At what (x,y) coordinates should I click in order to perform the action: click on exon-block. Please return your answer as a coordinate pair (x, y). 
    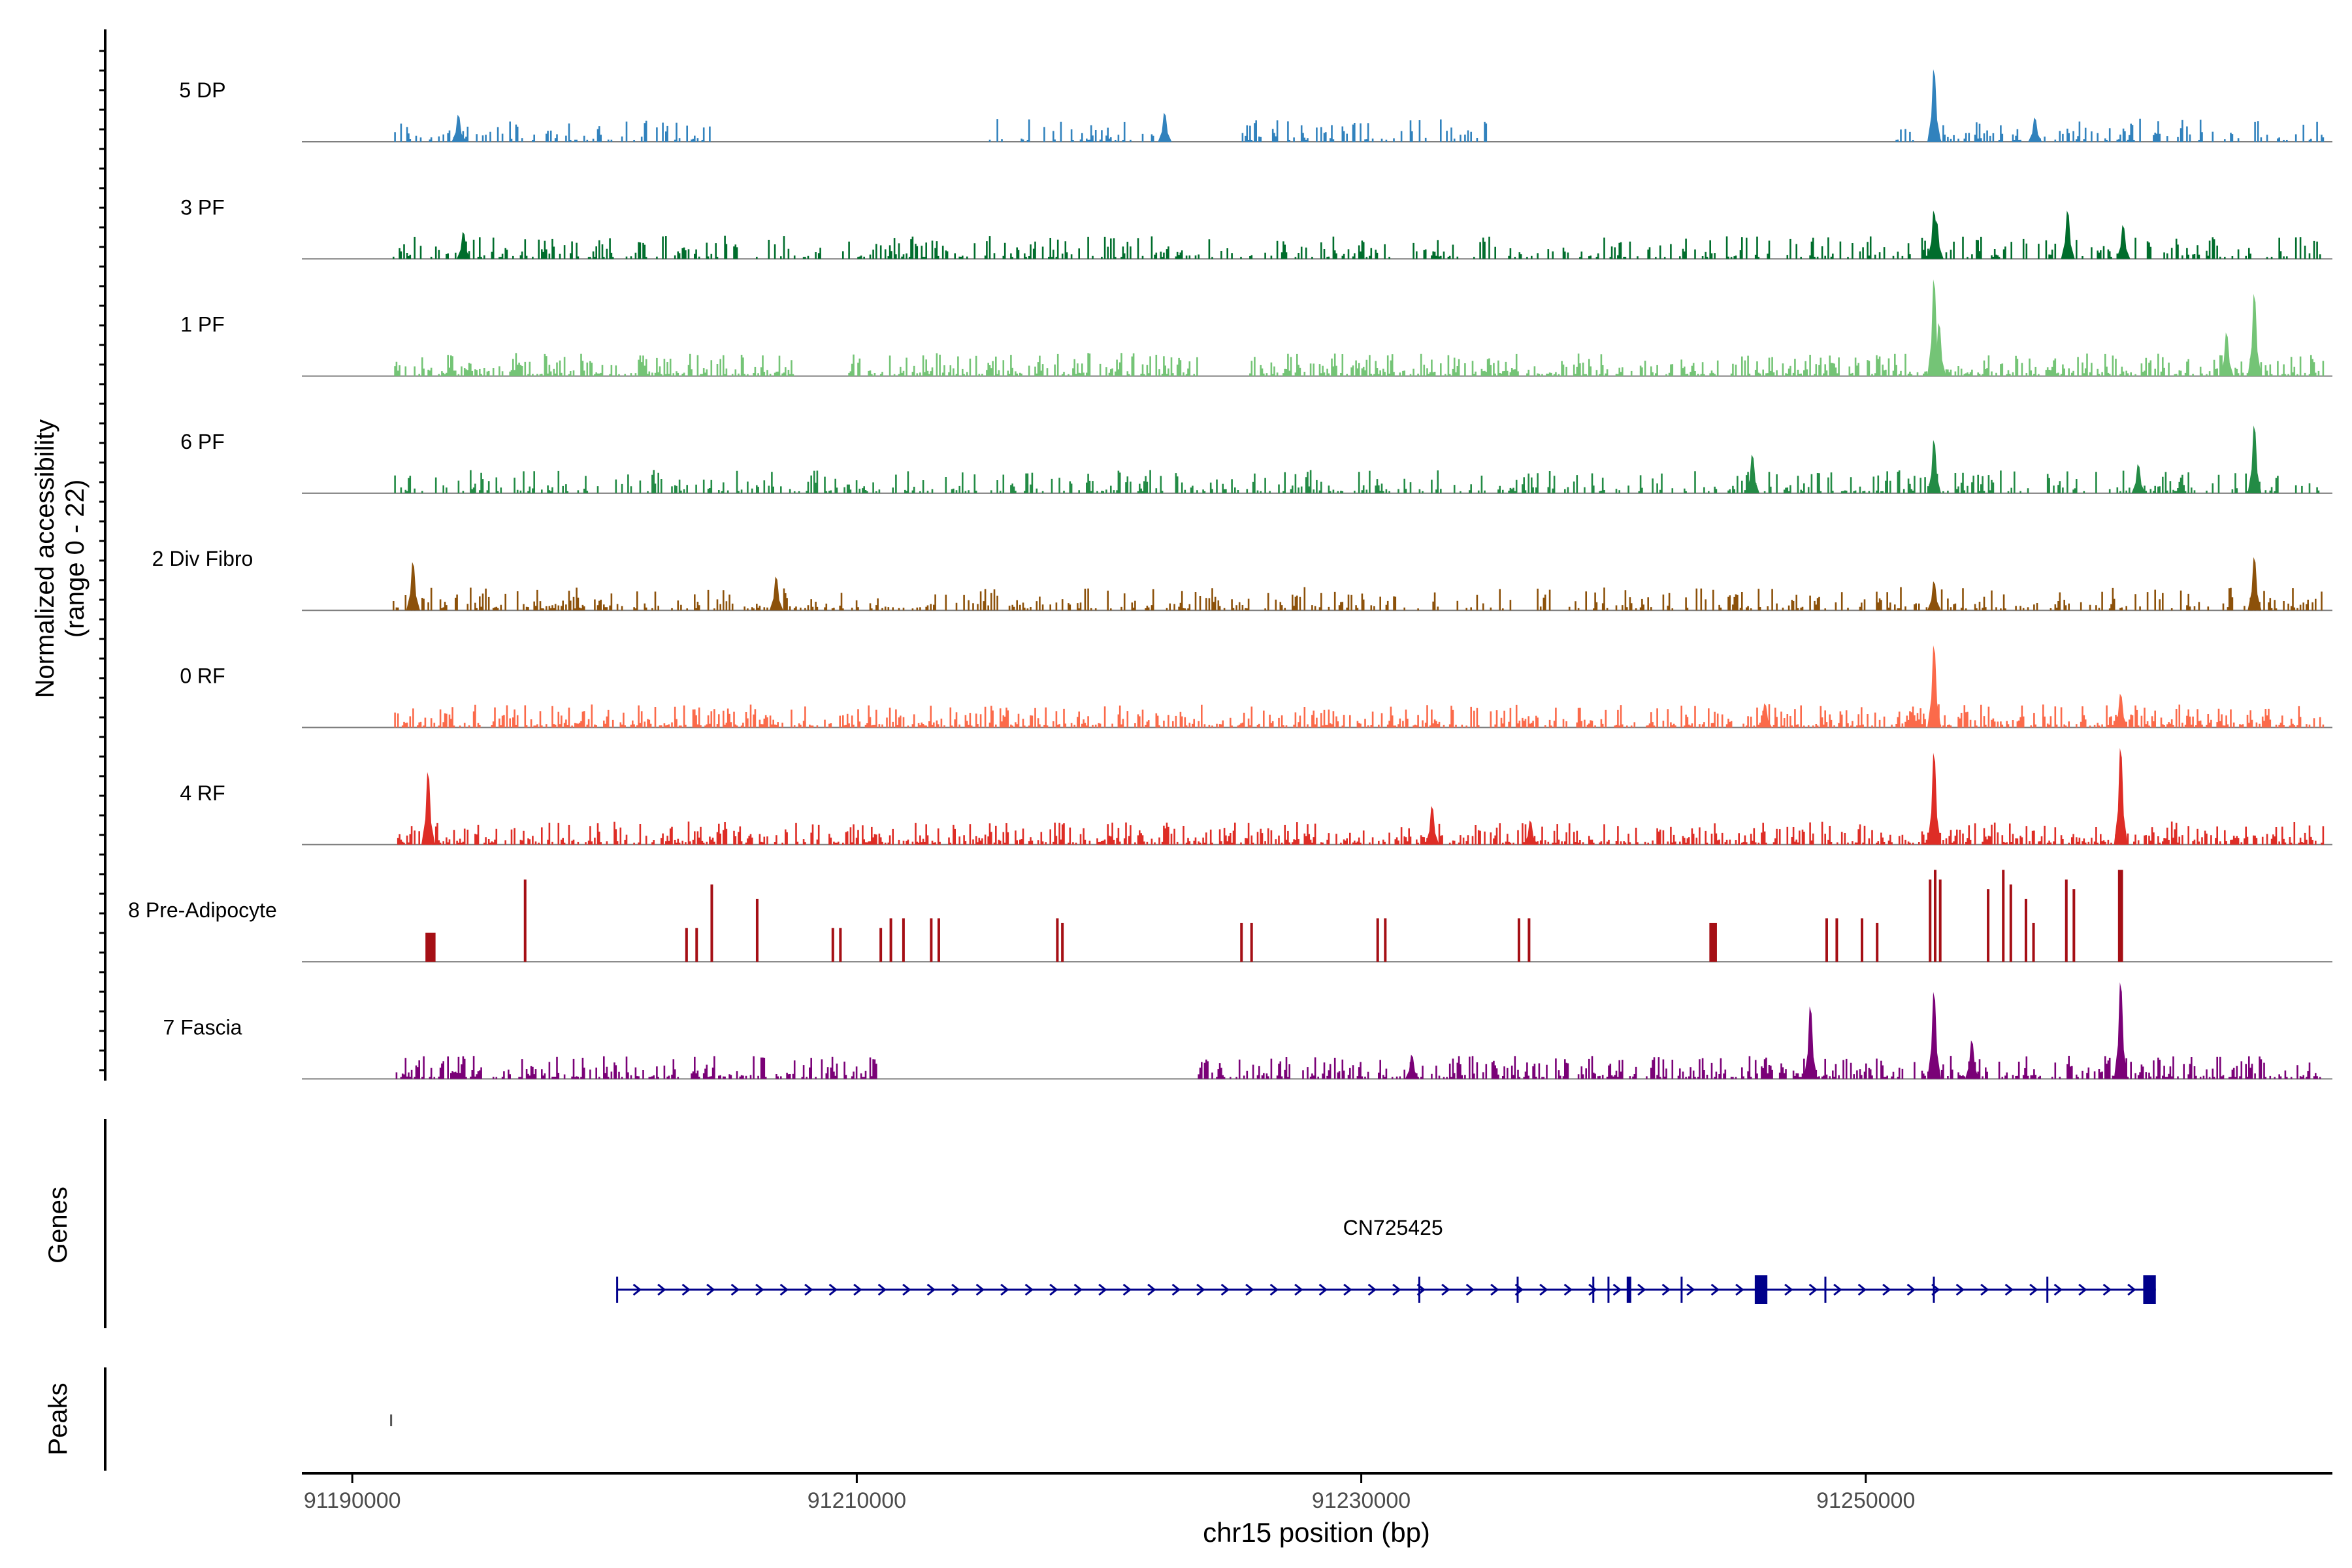
    Looking at the image, I should click on (2149, 1289).